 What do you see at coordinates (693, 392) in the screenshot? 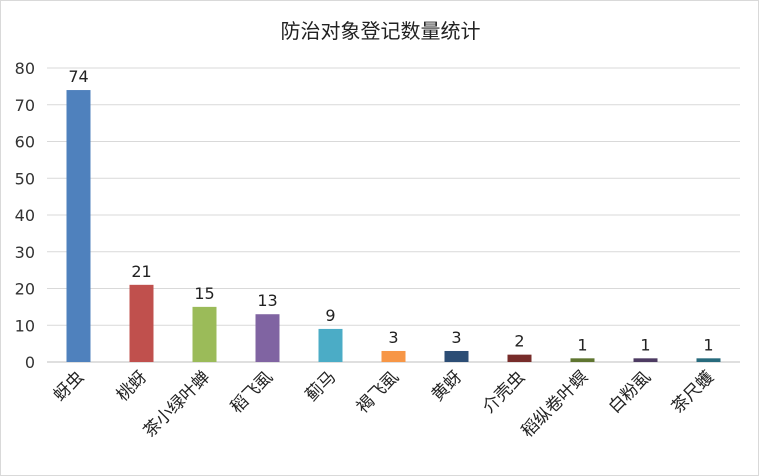
I see `x-category-label: 茶尺蠖` at bounding box center [693, 392].